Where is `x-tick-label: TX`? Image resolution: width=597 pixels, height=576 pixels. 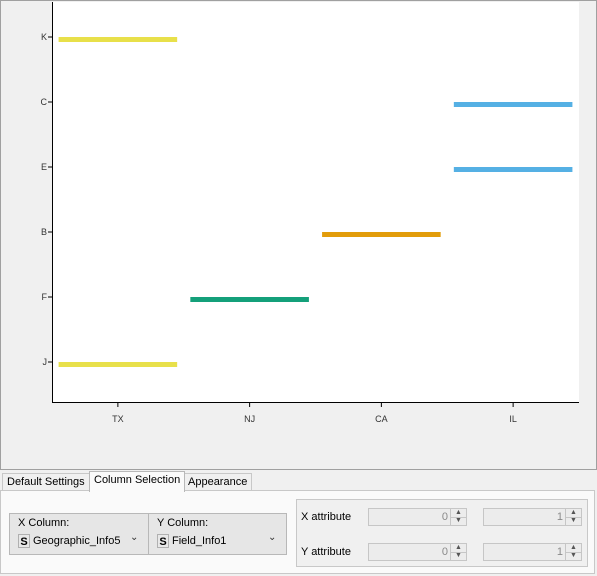
x-tick-label: TX is located at coordinates (118, 419).